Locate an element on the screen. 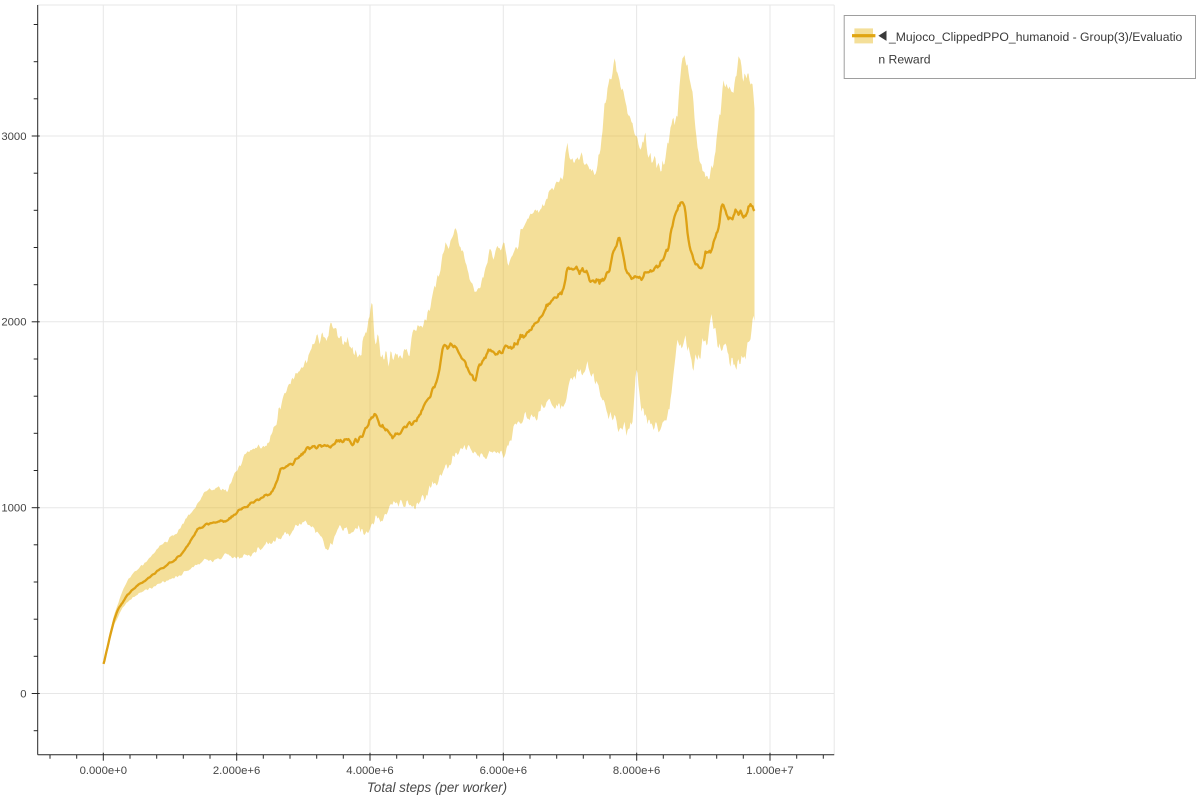 This screenshot has width=1200, height=800. svg-text: 2.000e+6 is located at coordinates (236, 771).